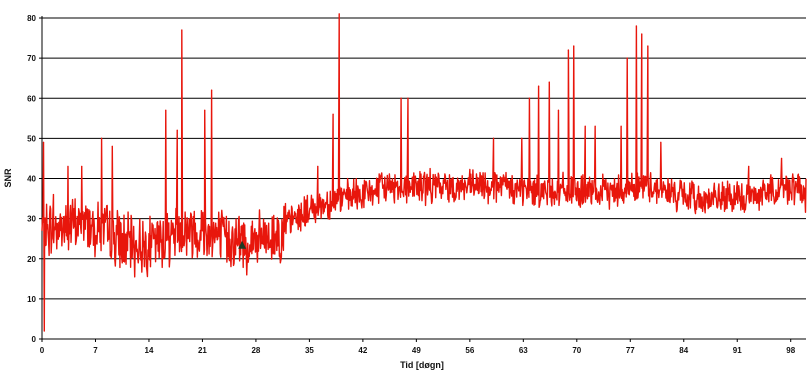  What do you see at coordinates (149, 350) in the screenshot?
I see `x-tick-label: 14` at bounding box center [149, 350].